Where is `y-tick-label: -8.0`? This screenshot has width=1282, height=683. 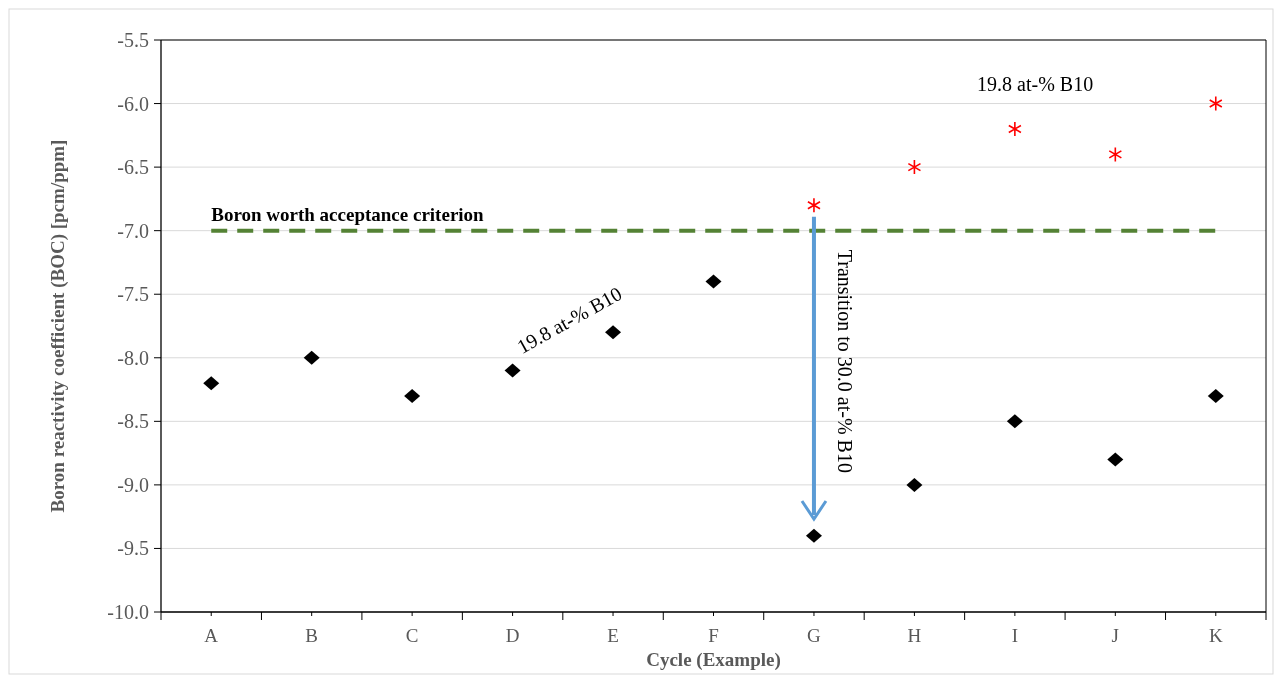 y-tick-label: -8.0 is located at coordinates (133, 357).